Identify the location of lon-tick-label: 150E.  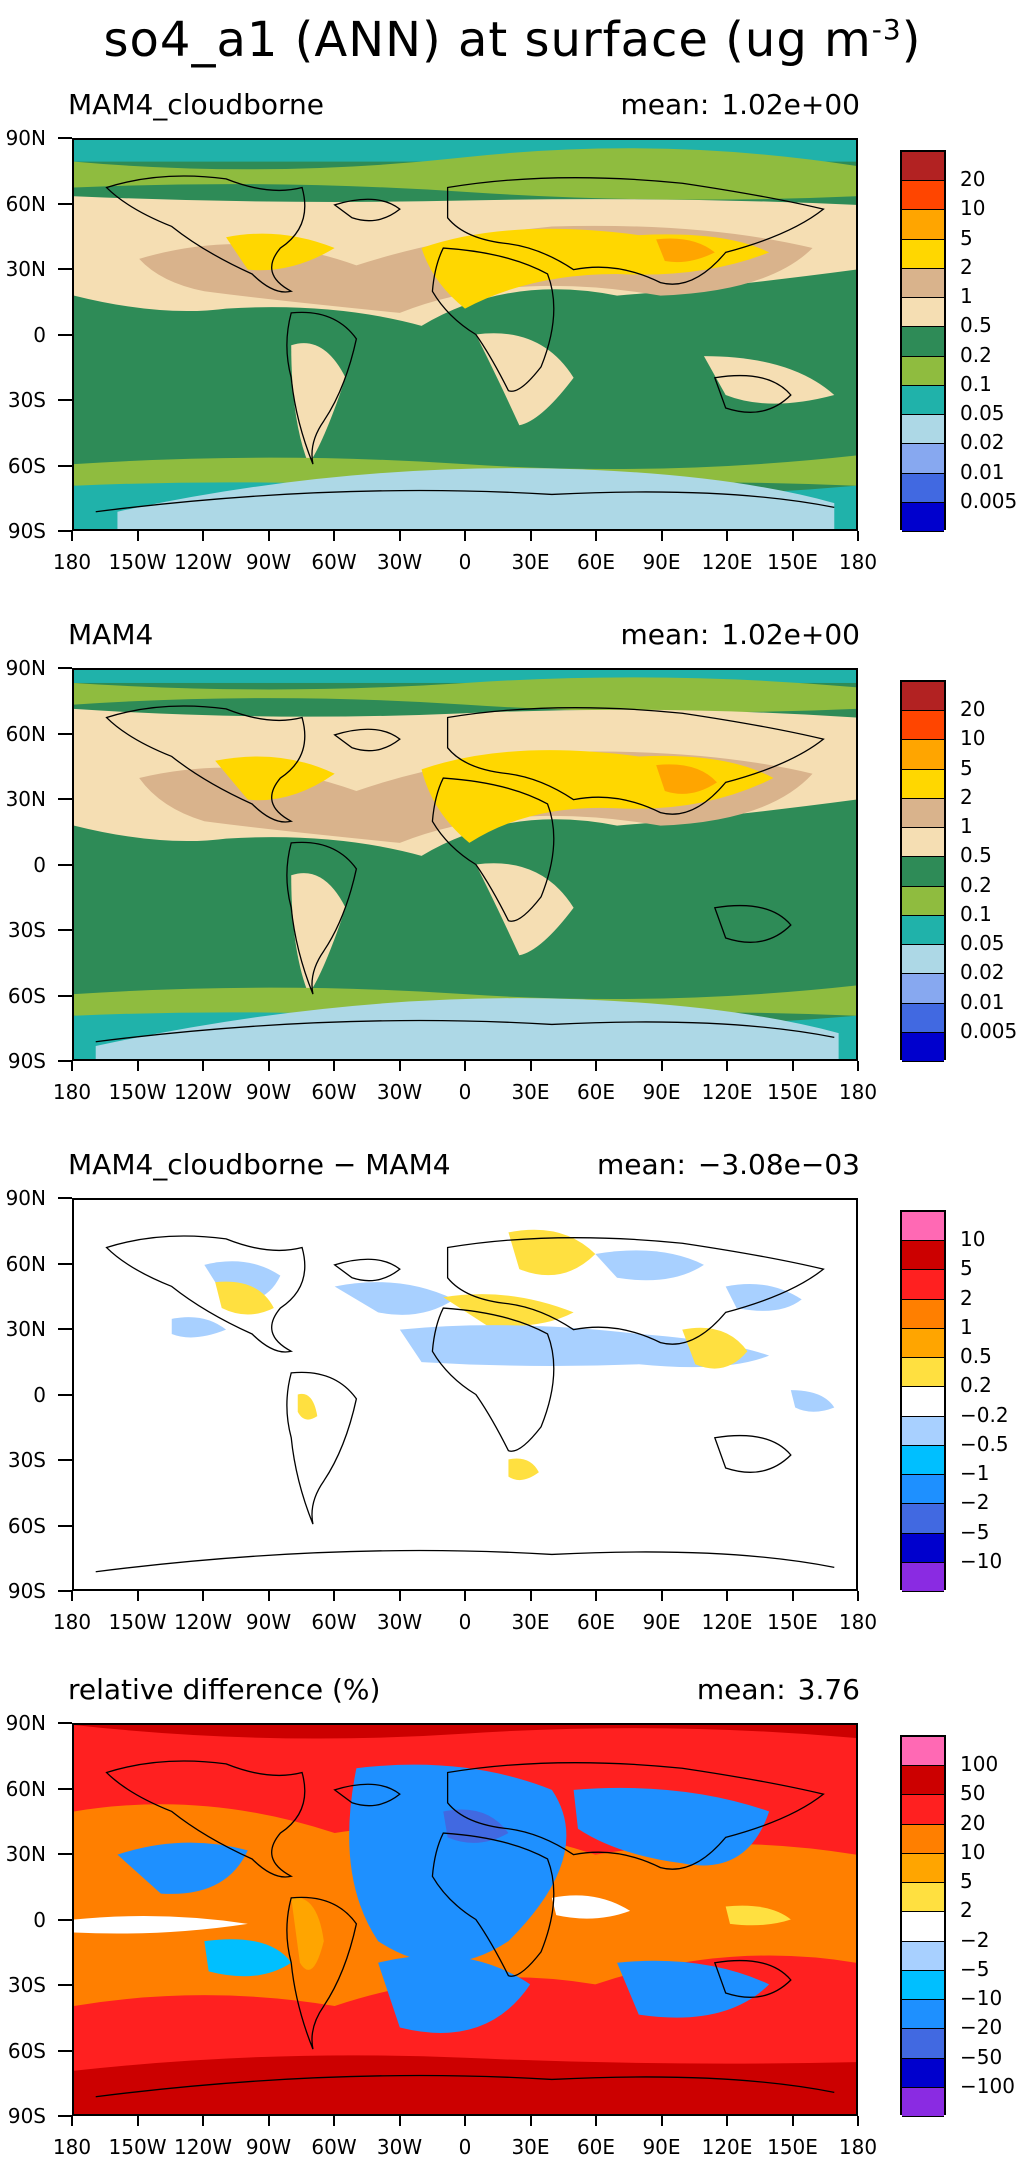
(792, 1622).